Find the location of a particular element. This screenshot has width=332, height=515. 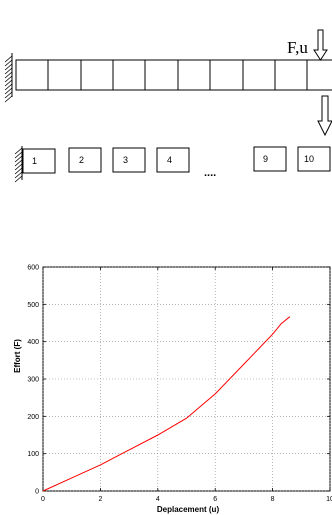

y-tick-labels: 0 100 200 300 400 500 600 is located at coordinates (33, 380).